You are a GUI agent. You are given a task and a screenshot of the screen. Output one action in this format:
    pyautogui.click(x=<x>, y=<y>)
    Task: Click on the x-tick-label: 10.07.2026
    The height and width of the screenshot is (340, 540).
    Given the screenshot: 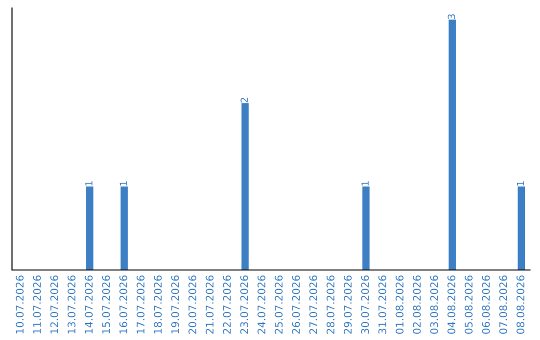 What is the action you would take?
    pyautogui.click(x=20, y=305)
    